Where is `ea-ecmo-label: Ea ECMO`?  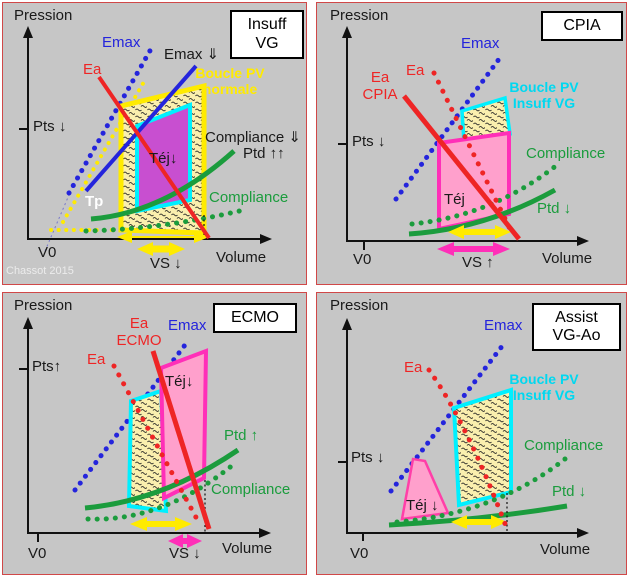
ea-ecmo-label: Ea ECMO is located at coordinates (139, 332).